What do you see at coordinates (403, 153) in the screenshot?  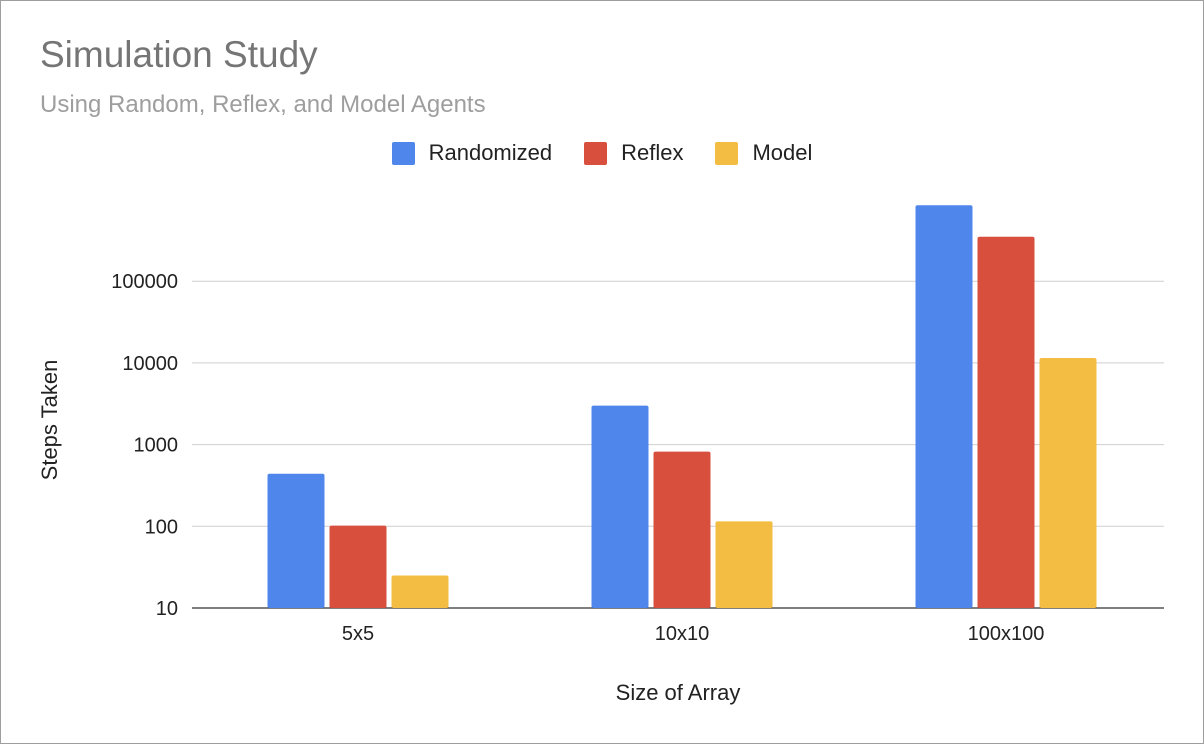 I see `legend-swatch-randomized` at bounding box center [403, 153].